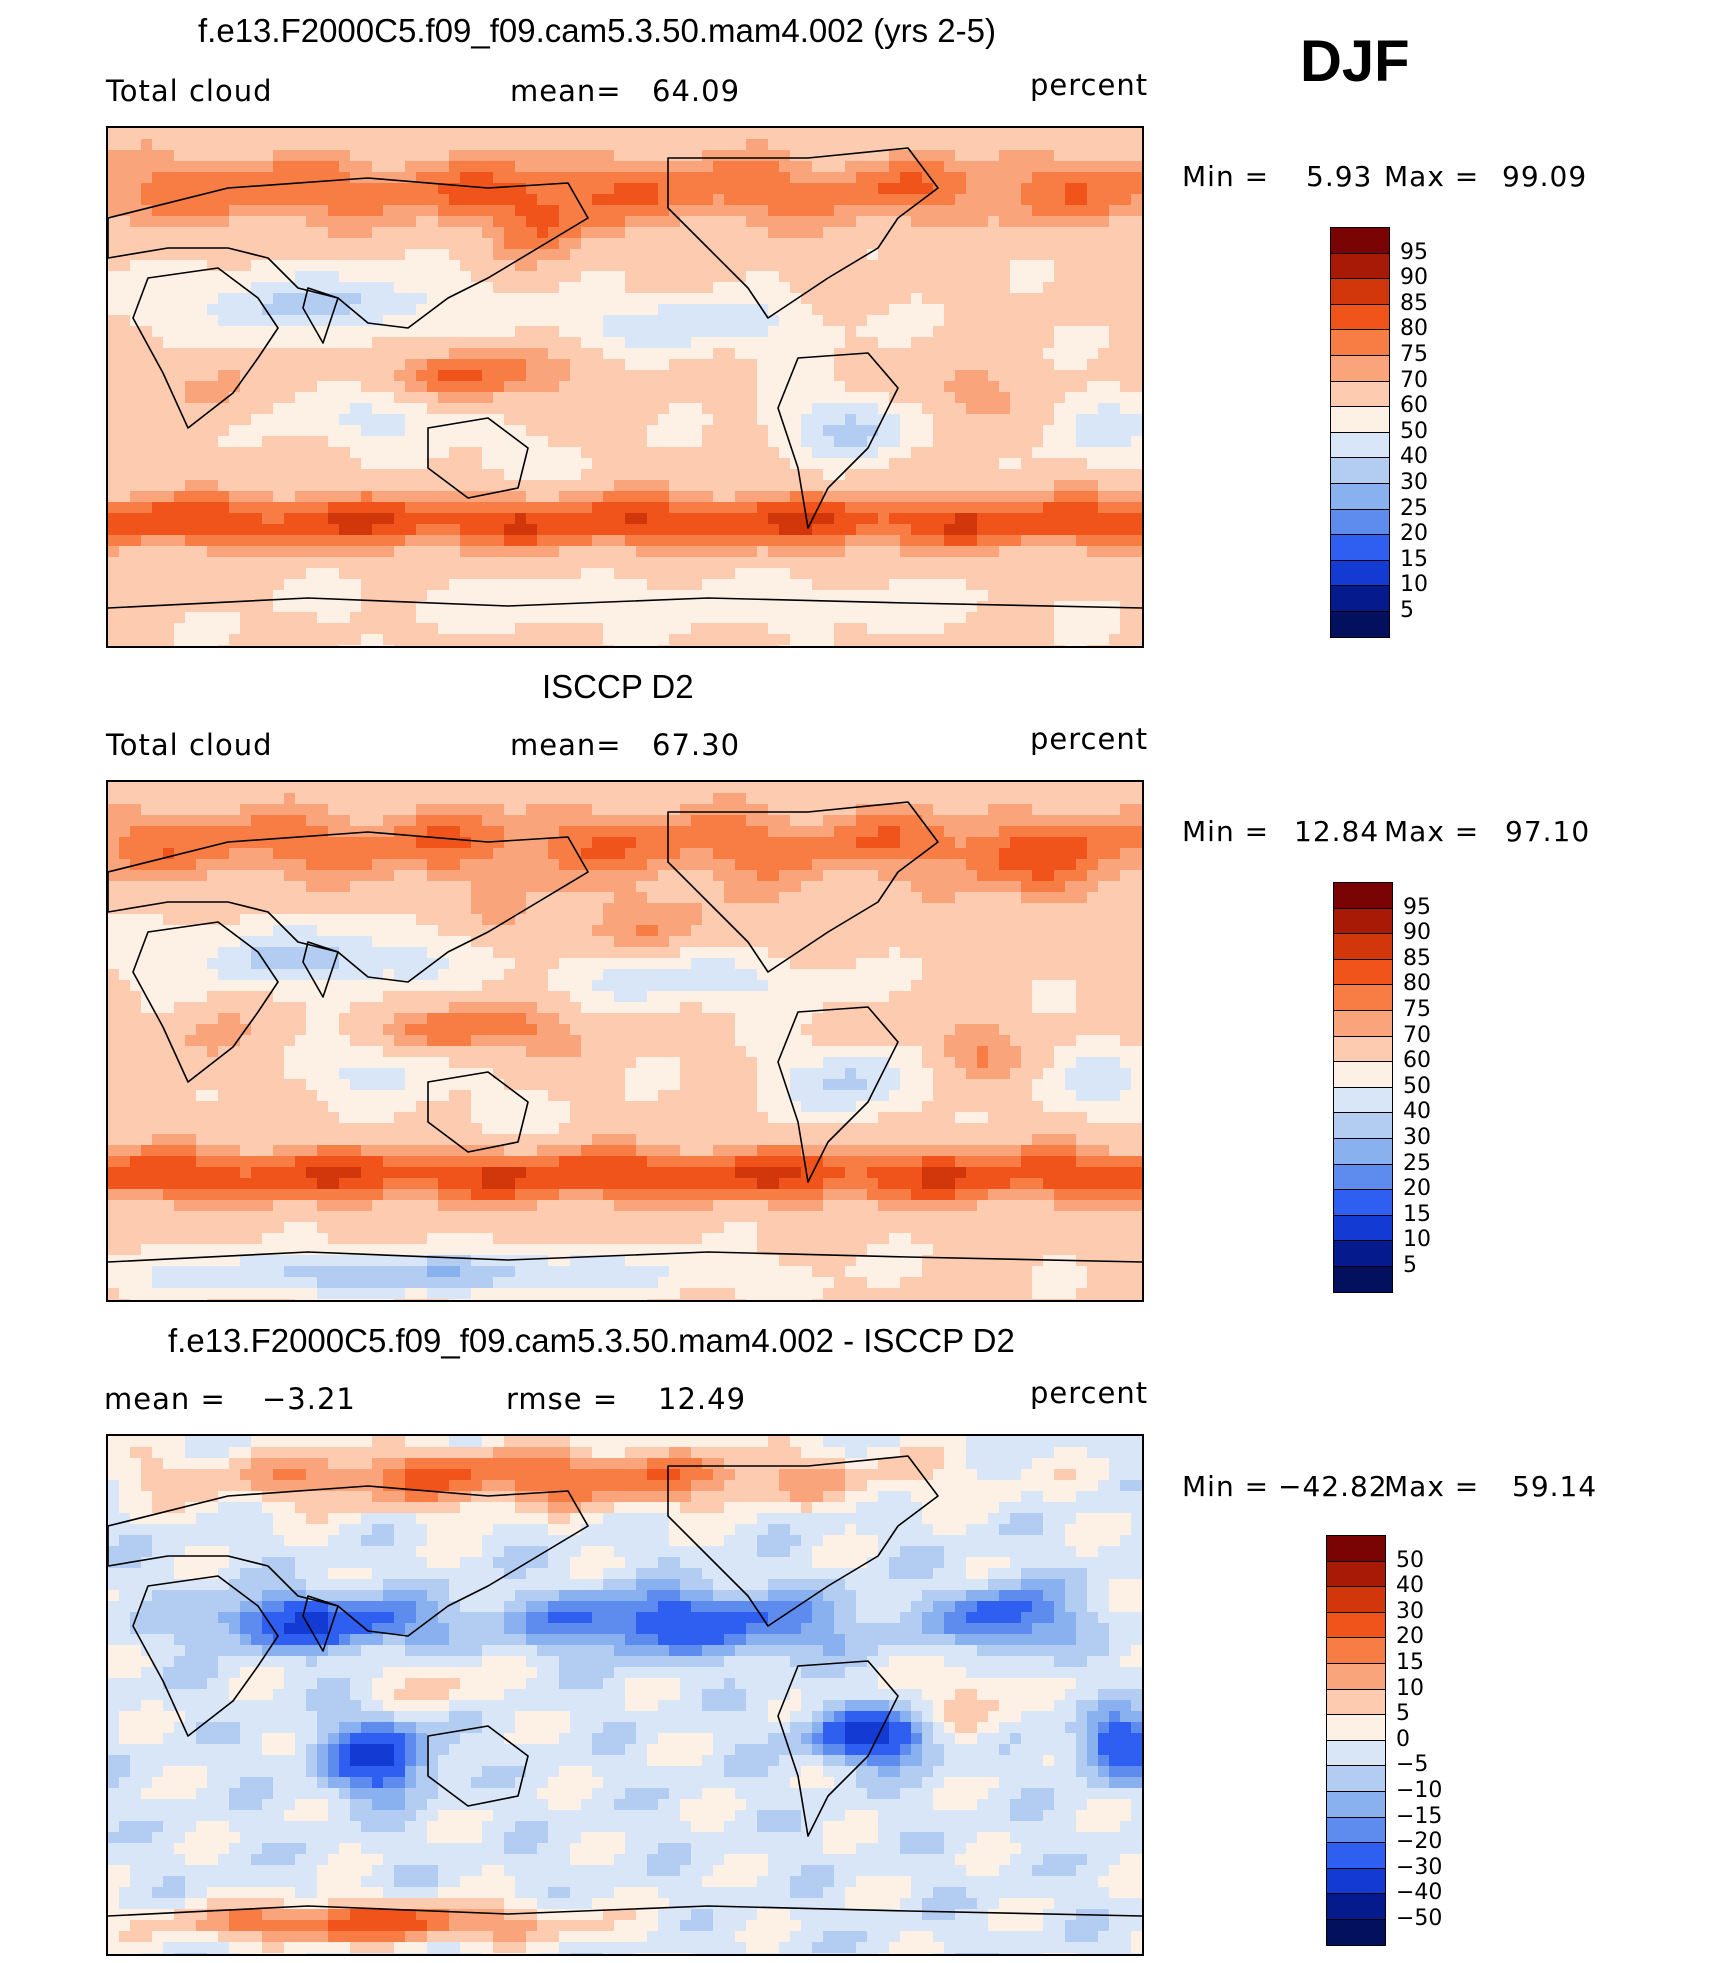  I want to click on panel-model-variable: Total cloud, so click(189, 91).